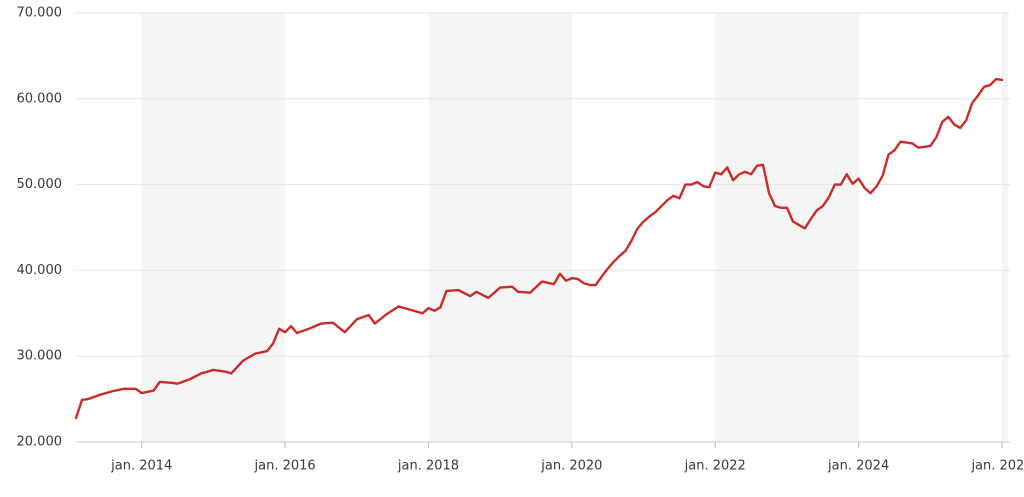  I want to click on y-tick-label: 60.000, so click(40, 98).